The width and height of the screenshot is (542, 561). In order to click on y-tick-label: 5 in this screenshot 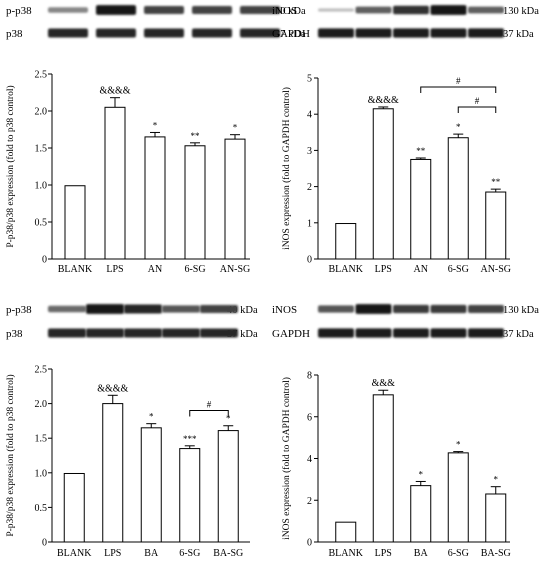, I will do `click(309, 79)`.